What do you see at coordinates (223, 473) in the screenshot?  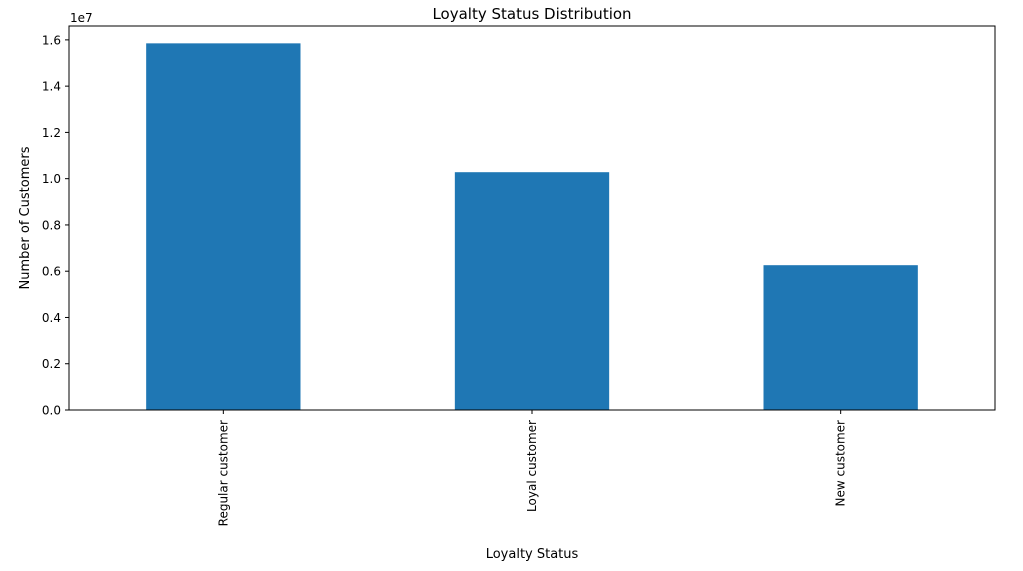 I see `x-tick-label: Regular customer` at bounding box center [223, 473].